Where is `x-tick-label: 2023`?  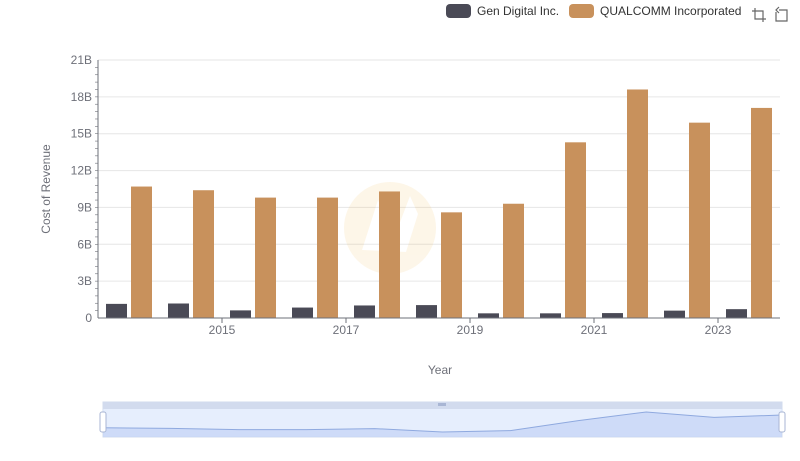
x-tick-label: 2023 is located at coordinates (718, 330).